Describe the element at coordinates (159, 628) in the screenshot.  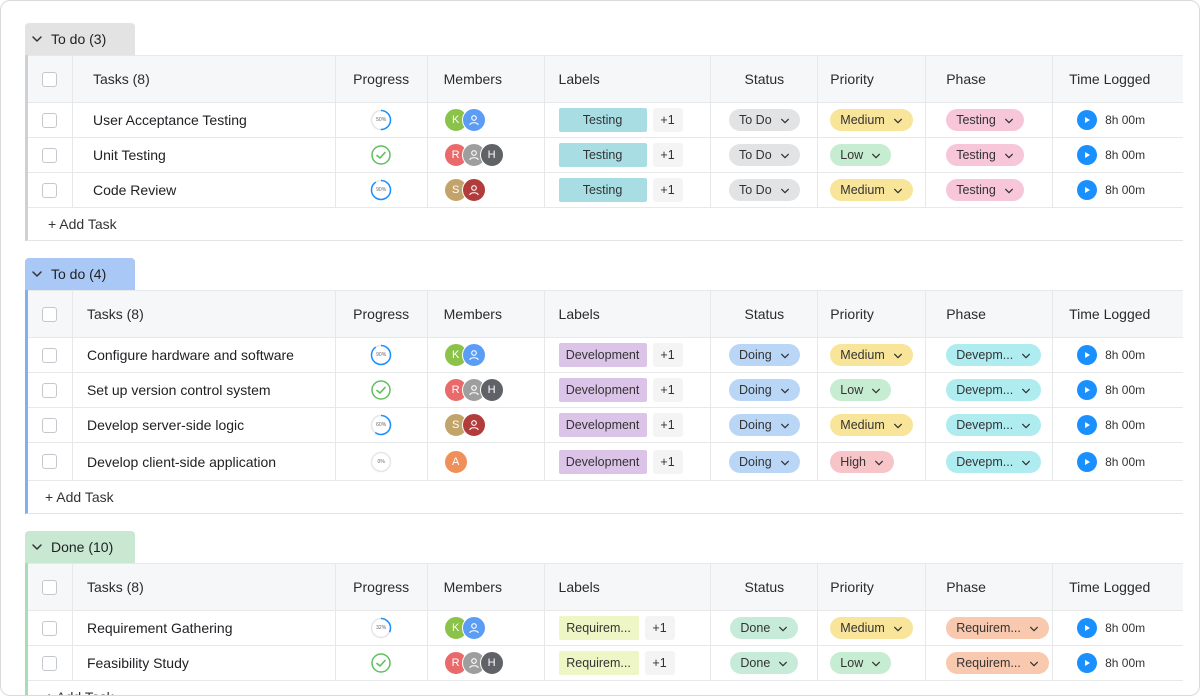
I see `task-name: Requirement Gathering` at that location.